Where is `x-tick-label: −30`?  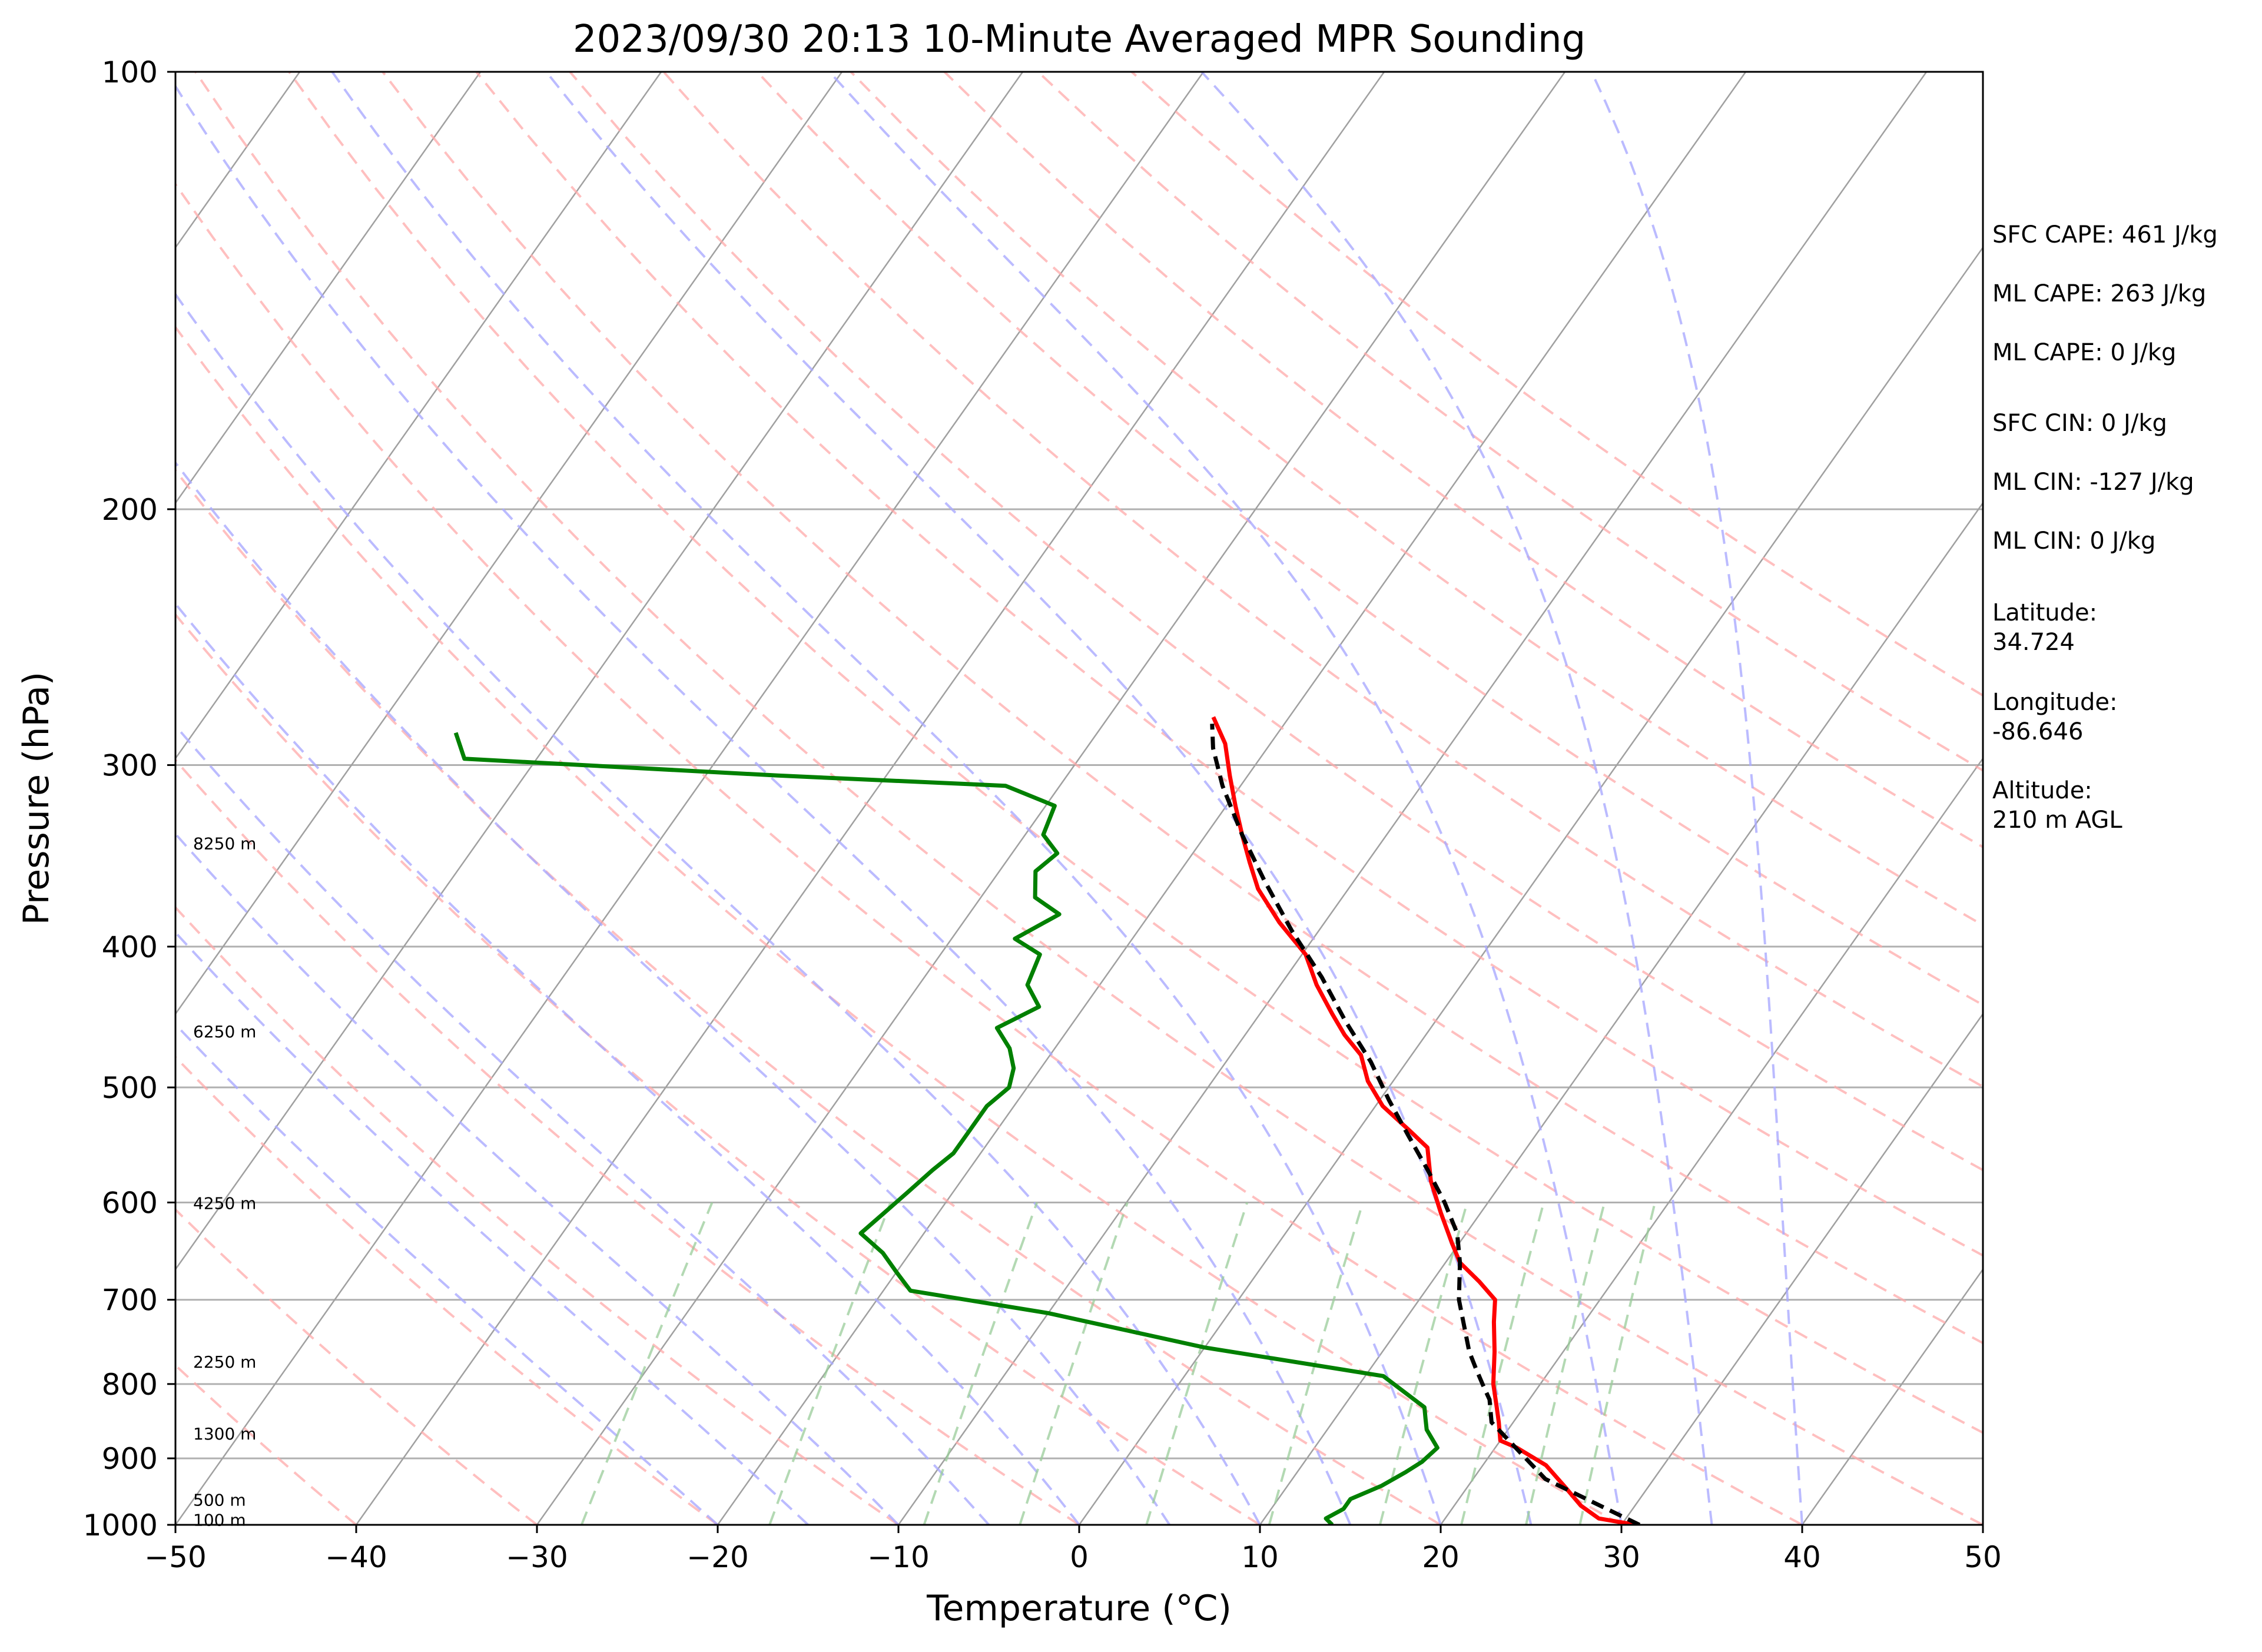 x-tick-label: −30 is located at coordinates (537, 1557).